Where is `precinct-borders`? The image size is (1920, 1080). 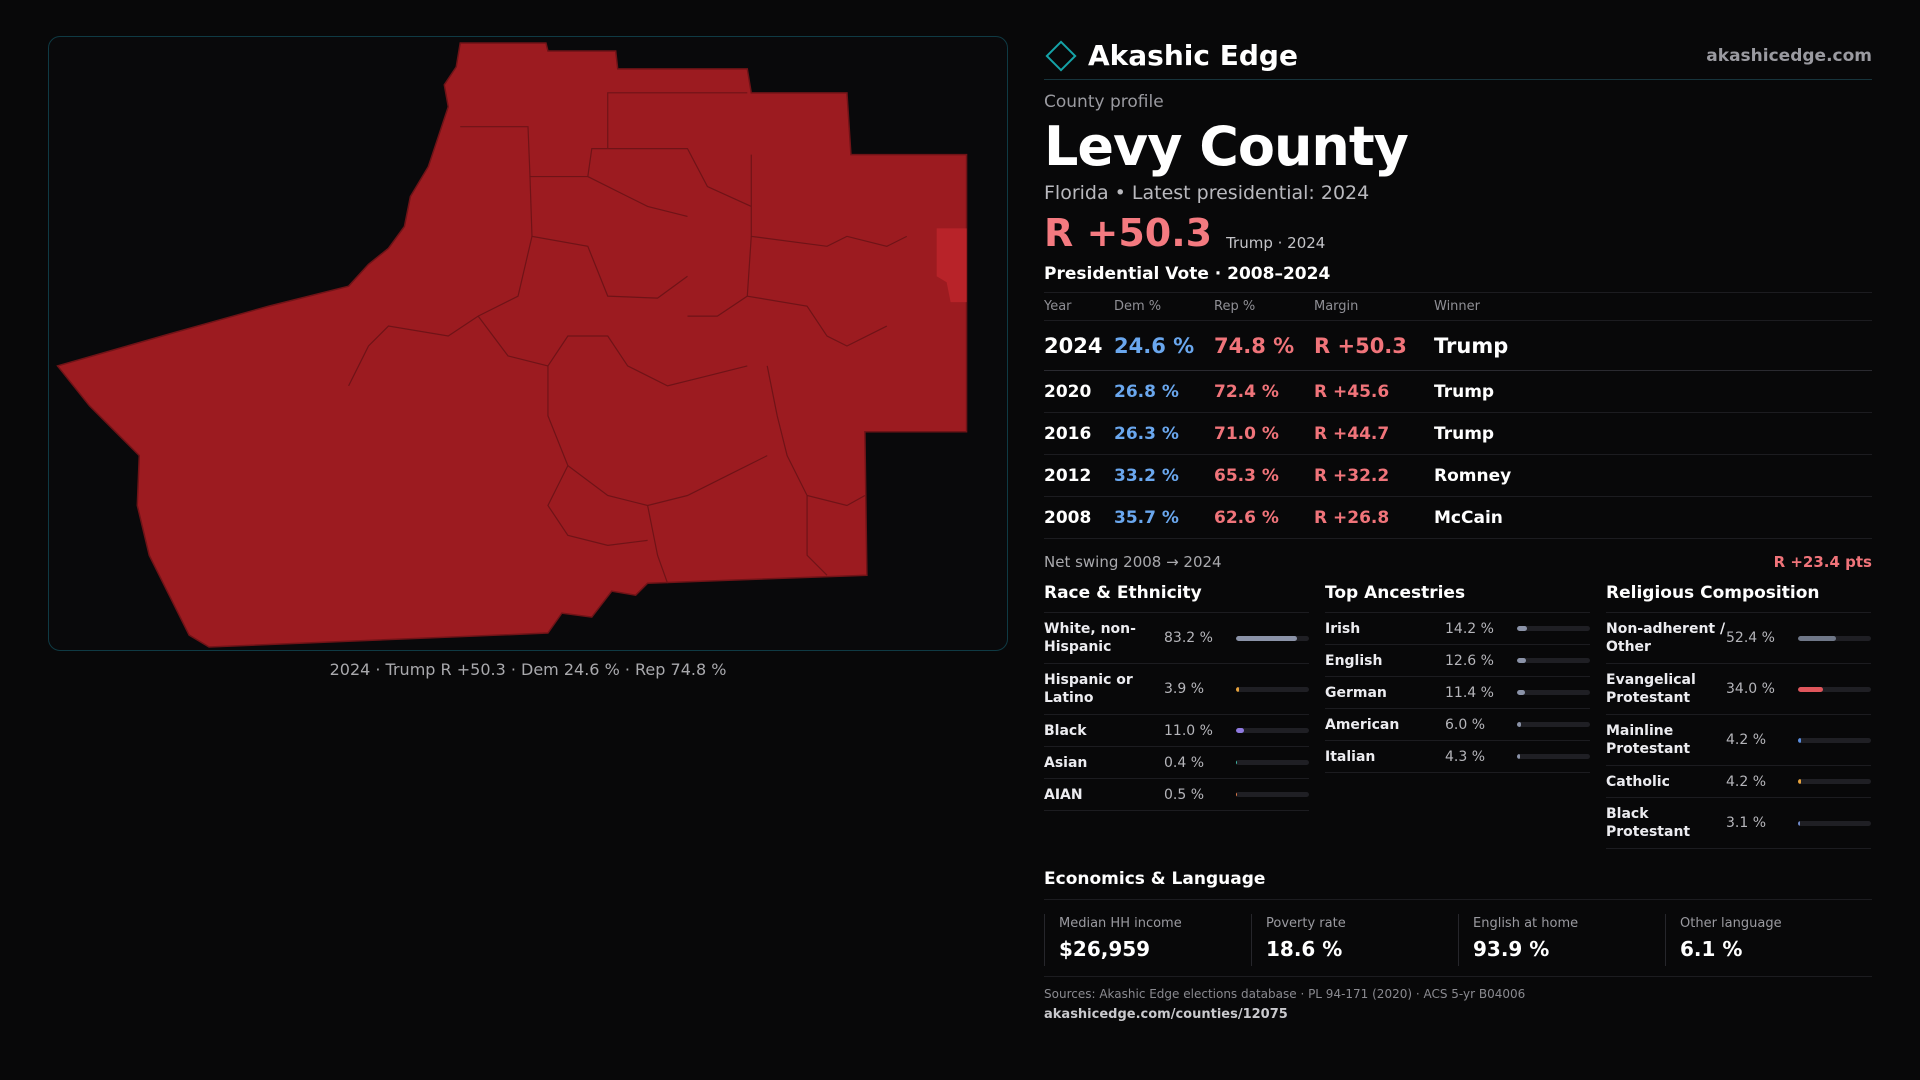
precinct-borders is located at coordinates (628, 338).